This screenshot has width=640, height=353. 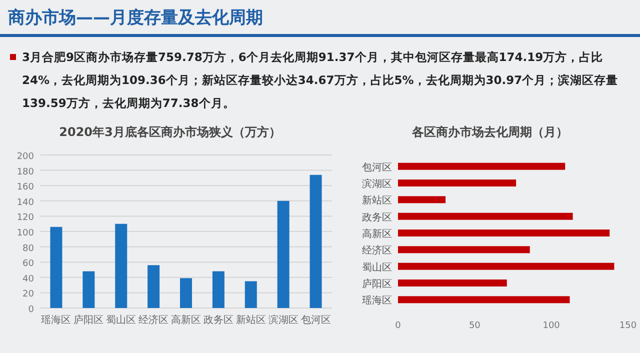 I want to click on y-tick-label: 180, so click(x=25, y=172).